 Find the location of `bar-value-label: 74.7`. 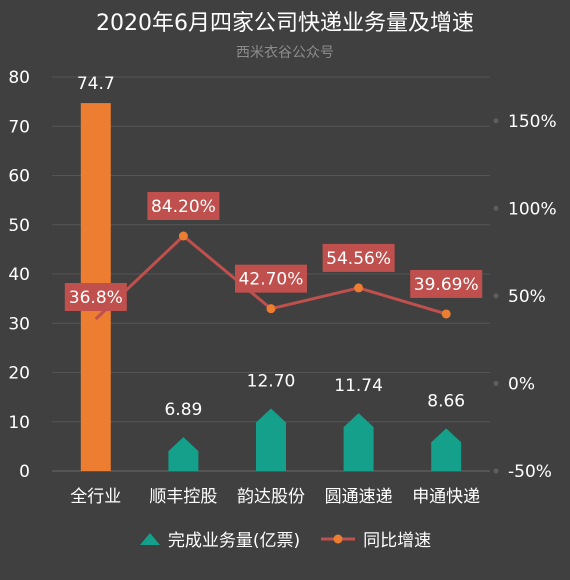

bar-value-label: 74.7 is located at coordinates (96, 84).